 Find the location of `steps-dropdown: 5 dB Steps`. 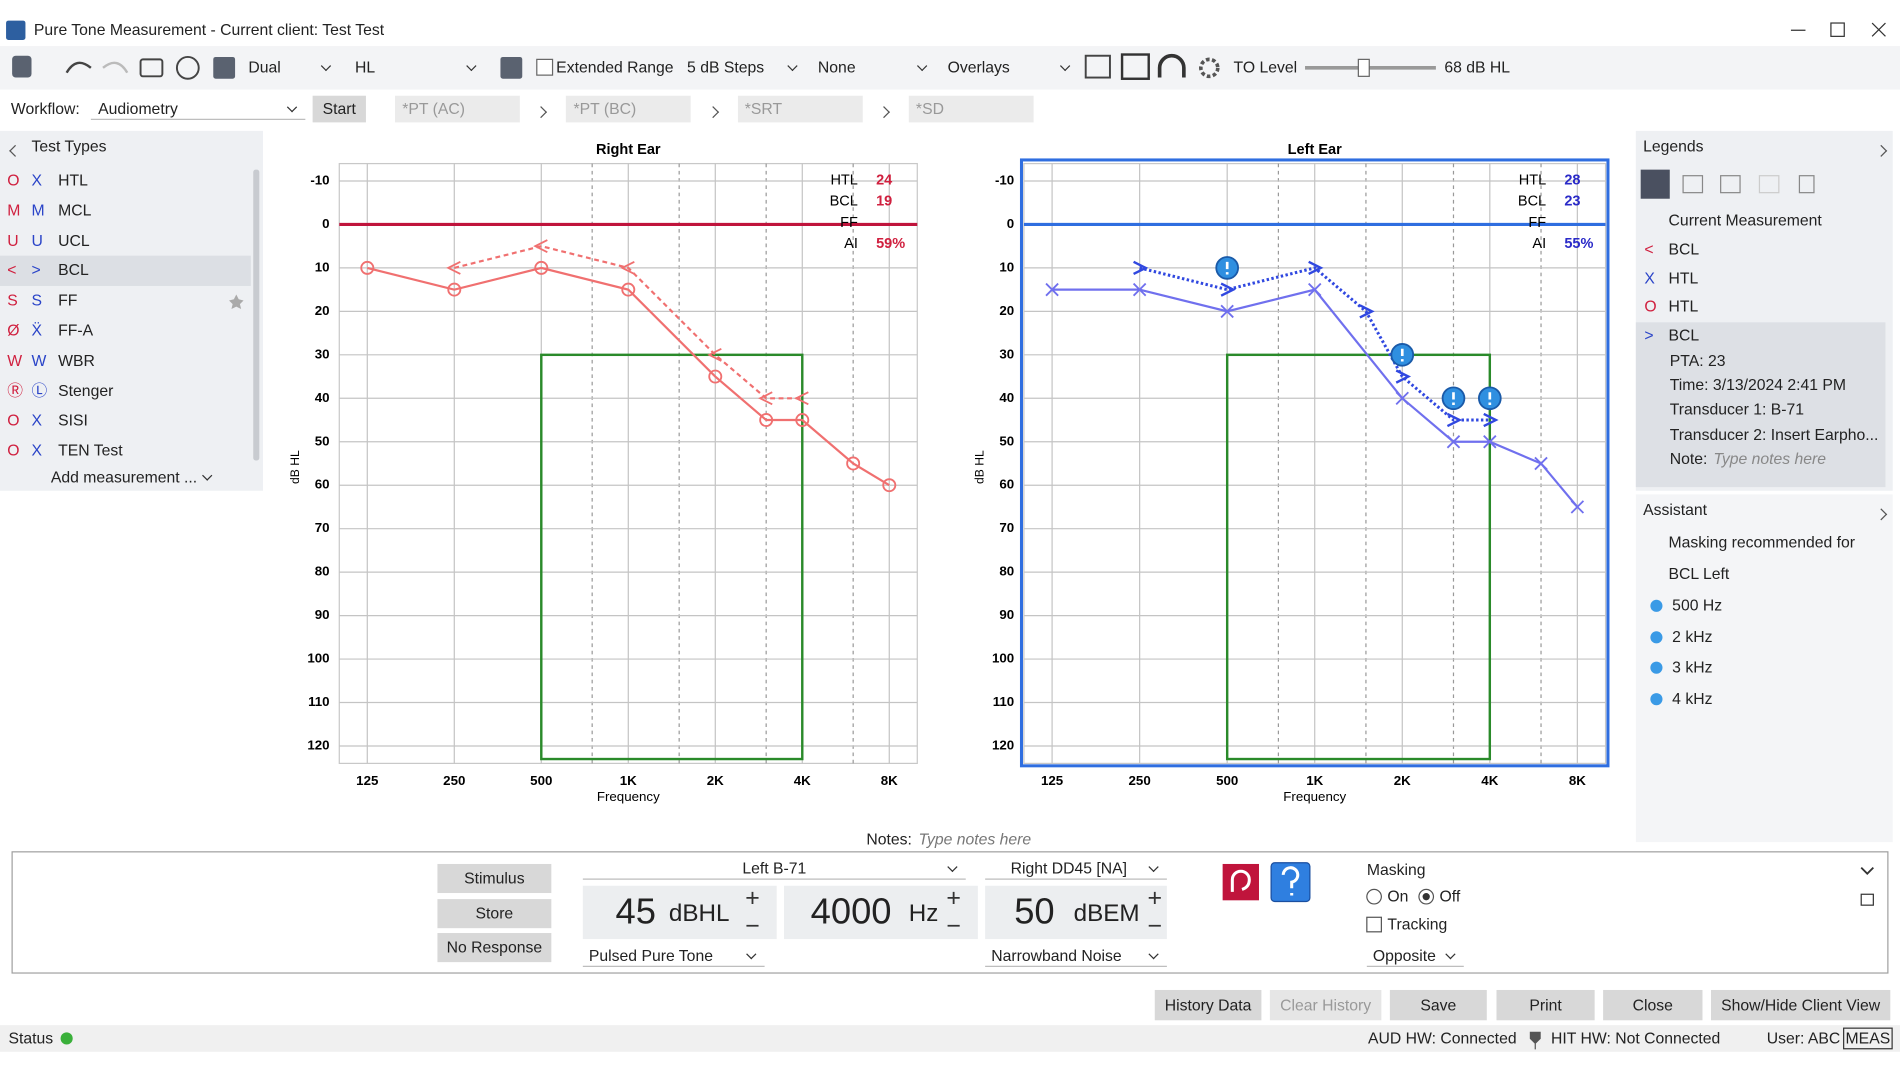

steps-dropdown: 5 dB Steps is located at coordinates (744, 68).